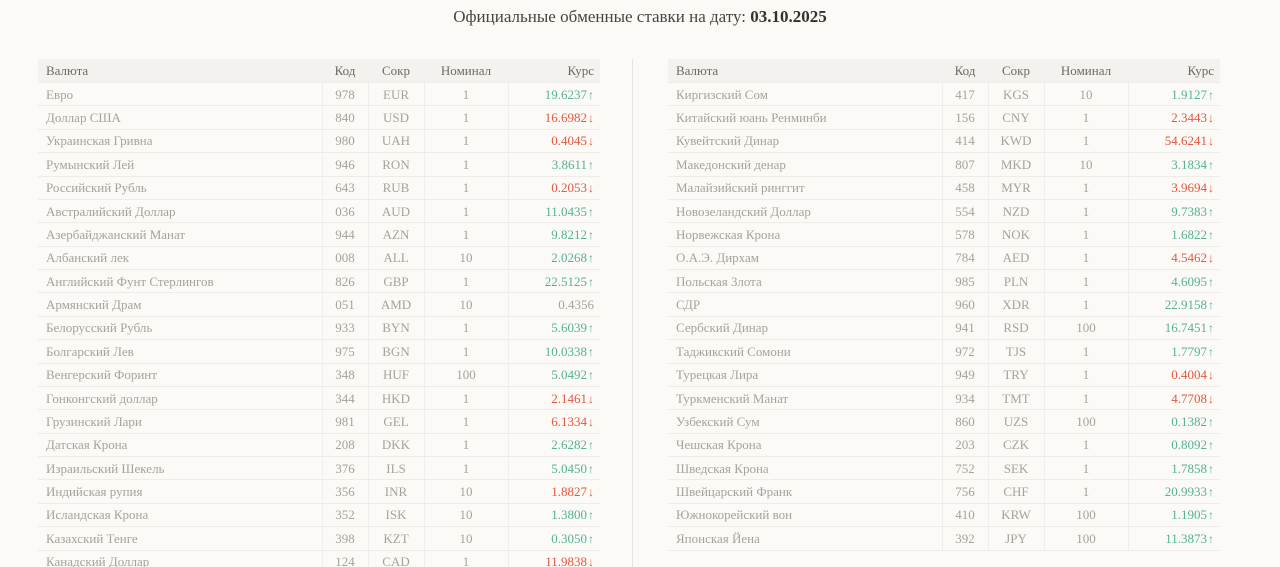 This screenshot has width=1280, height=567. What do you see at coordinates (395, 514) in the screenshot?
I see `abbr-cell: ISK` at bounding box center [395, 514].